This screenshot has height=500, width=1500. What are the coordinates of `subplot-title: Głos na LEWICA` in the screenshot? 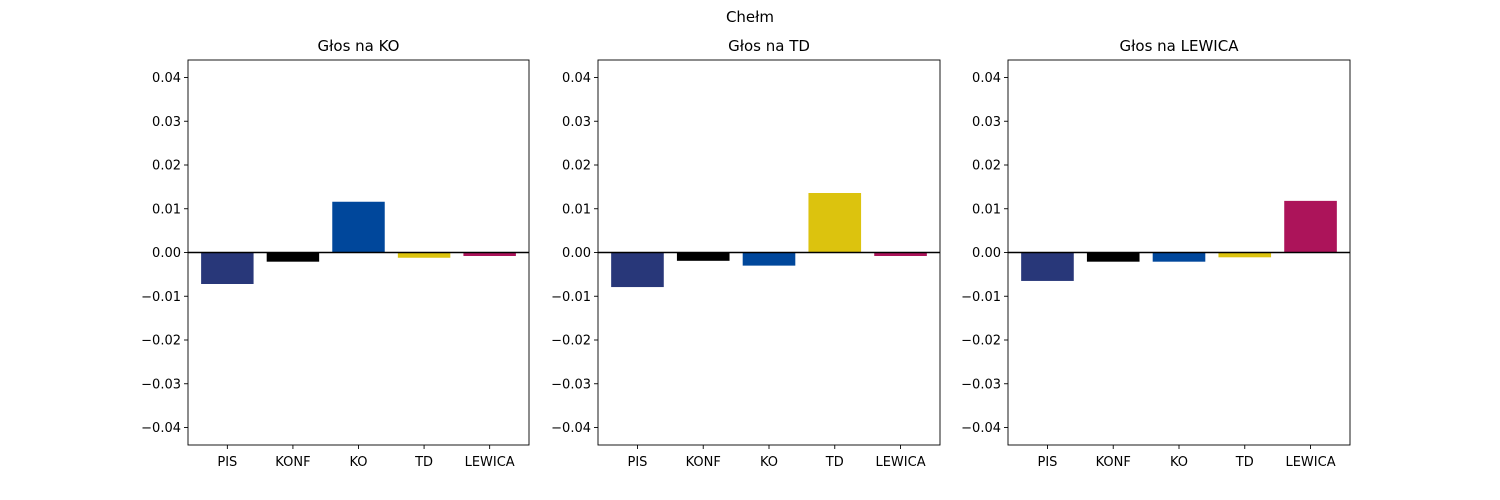 It's located at (1180, 46).